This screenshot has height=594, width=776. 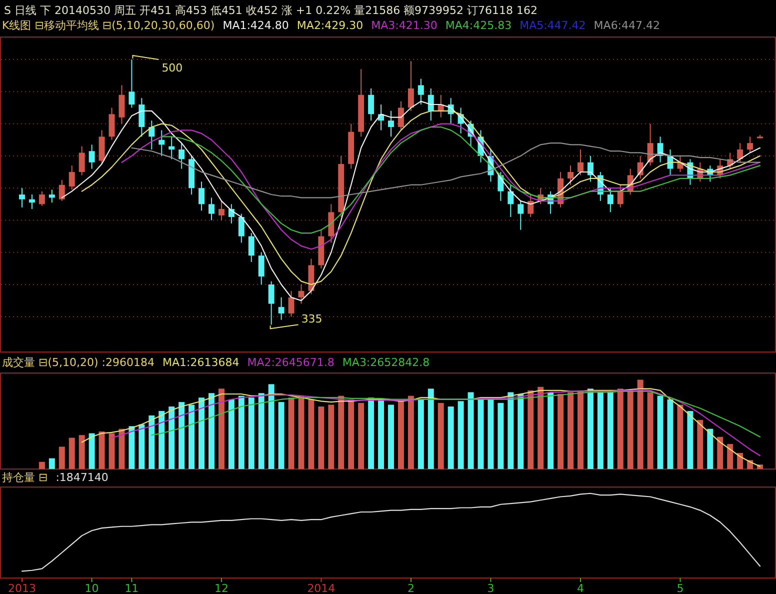 I want to click on legend: MA1:2613684 MA2:2645671.8 MA3:2652842.8, so click(x=296, y=362).